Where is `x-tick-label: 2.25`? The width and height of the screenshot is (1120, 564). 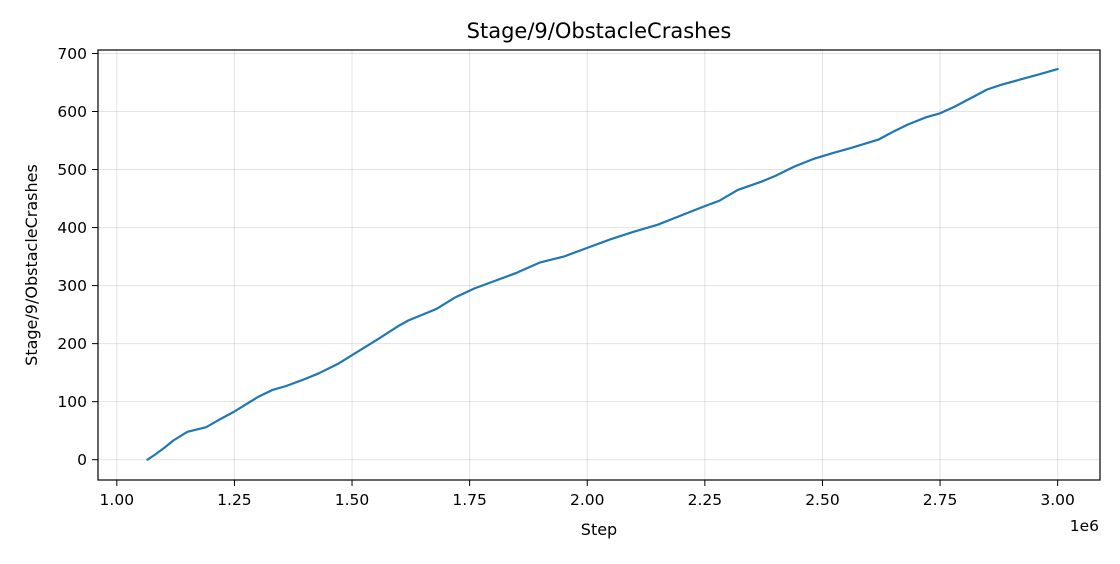
x-tick-label: 2.25 is located at coordinates (705, 500).